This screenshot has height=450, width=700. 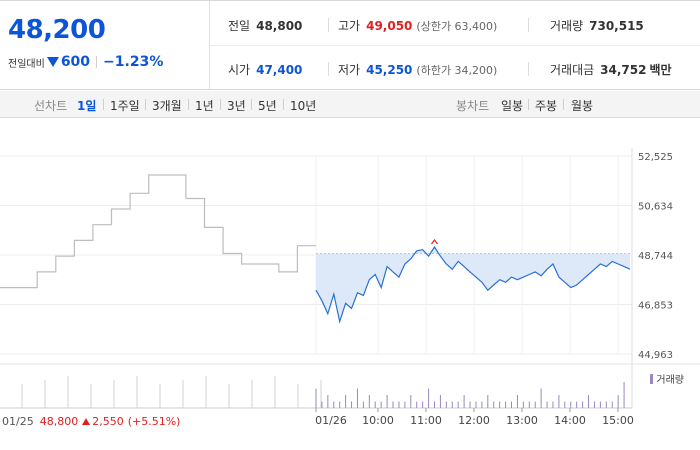 What do you see at coordinates (331, 420) in the screenshot?
I see `x-tick-label: 01/26` at bounding box center [331, 420].